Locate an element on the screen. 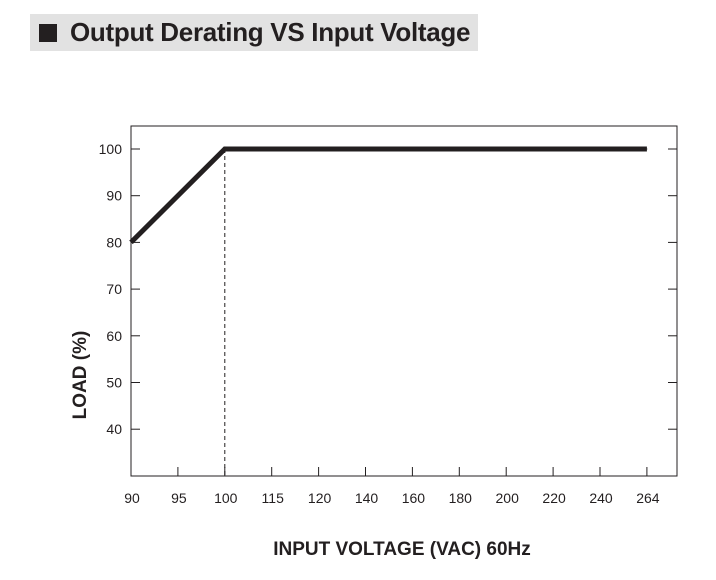 This screenshot has width=716, height=580. chart-title: Output Derating VS Input Voltage is located at coordinates (270, 32).